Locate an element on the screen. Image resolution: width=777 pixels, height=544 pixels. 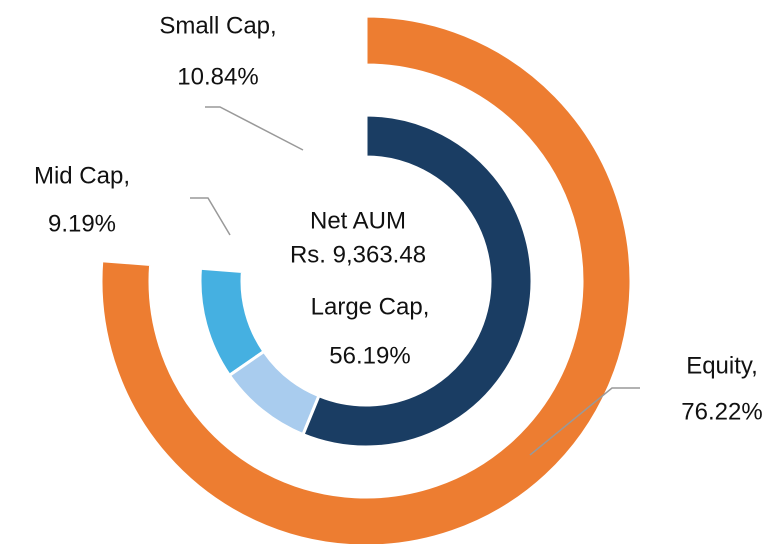
category-label: Small Cap, is located at coordinates (217, 25).